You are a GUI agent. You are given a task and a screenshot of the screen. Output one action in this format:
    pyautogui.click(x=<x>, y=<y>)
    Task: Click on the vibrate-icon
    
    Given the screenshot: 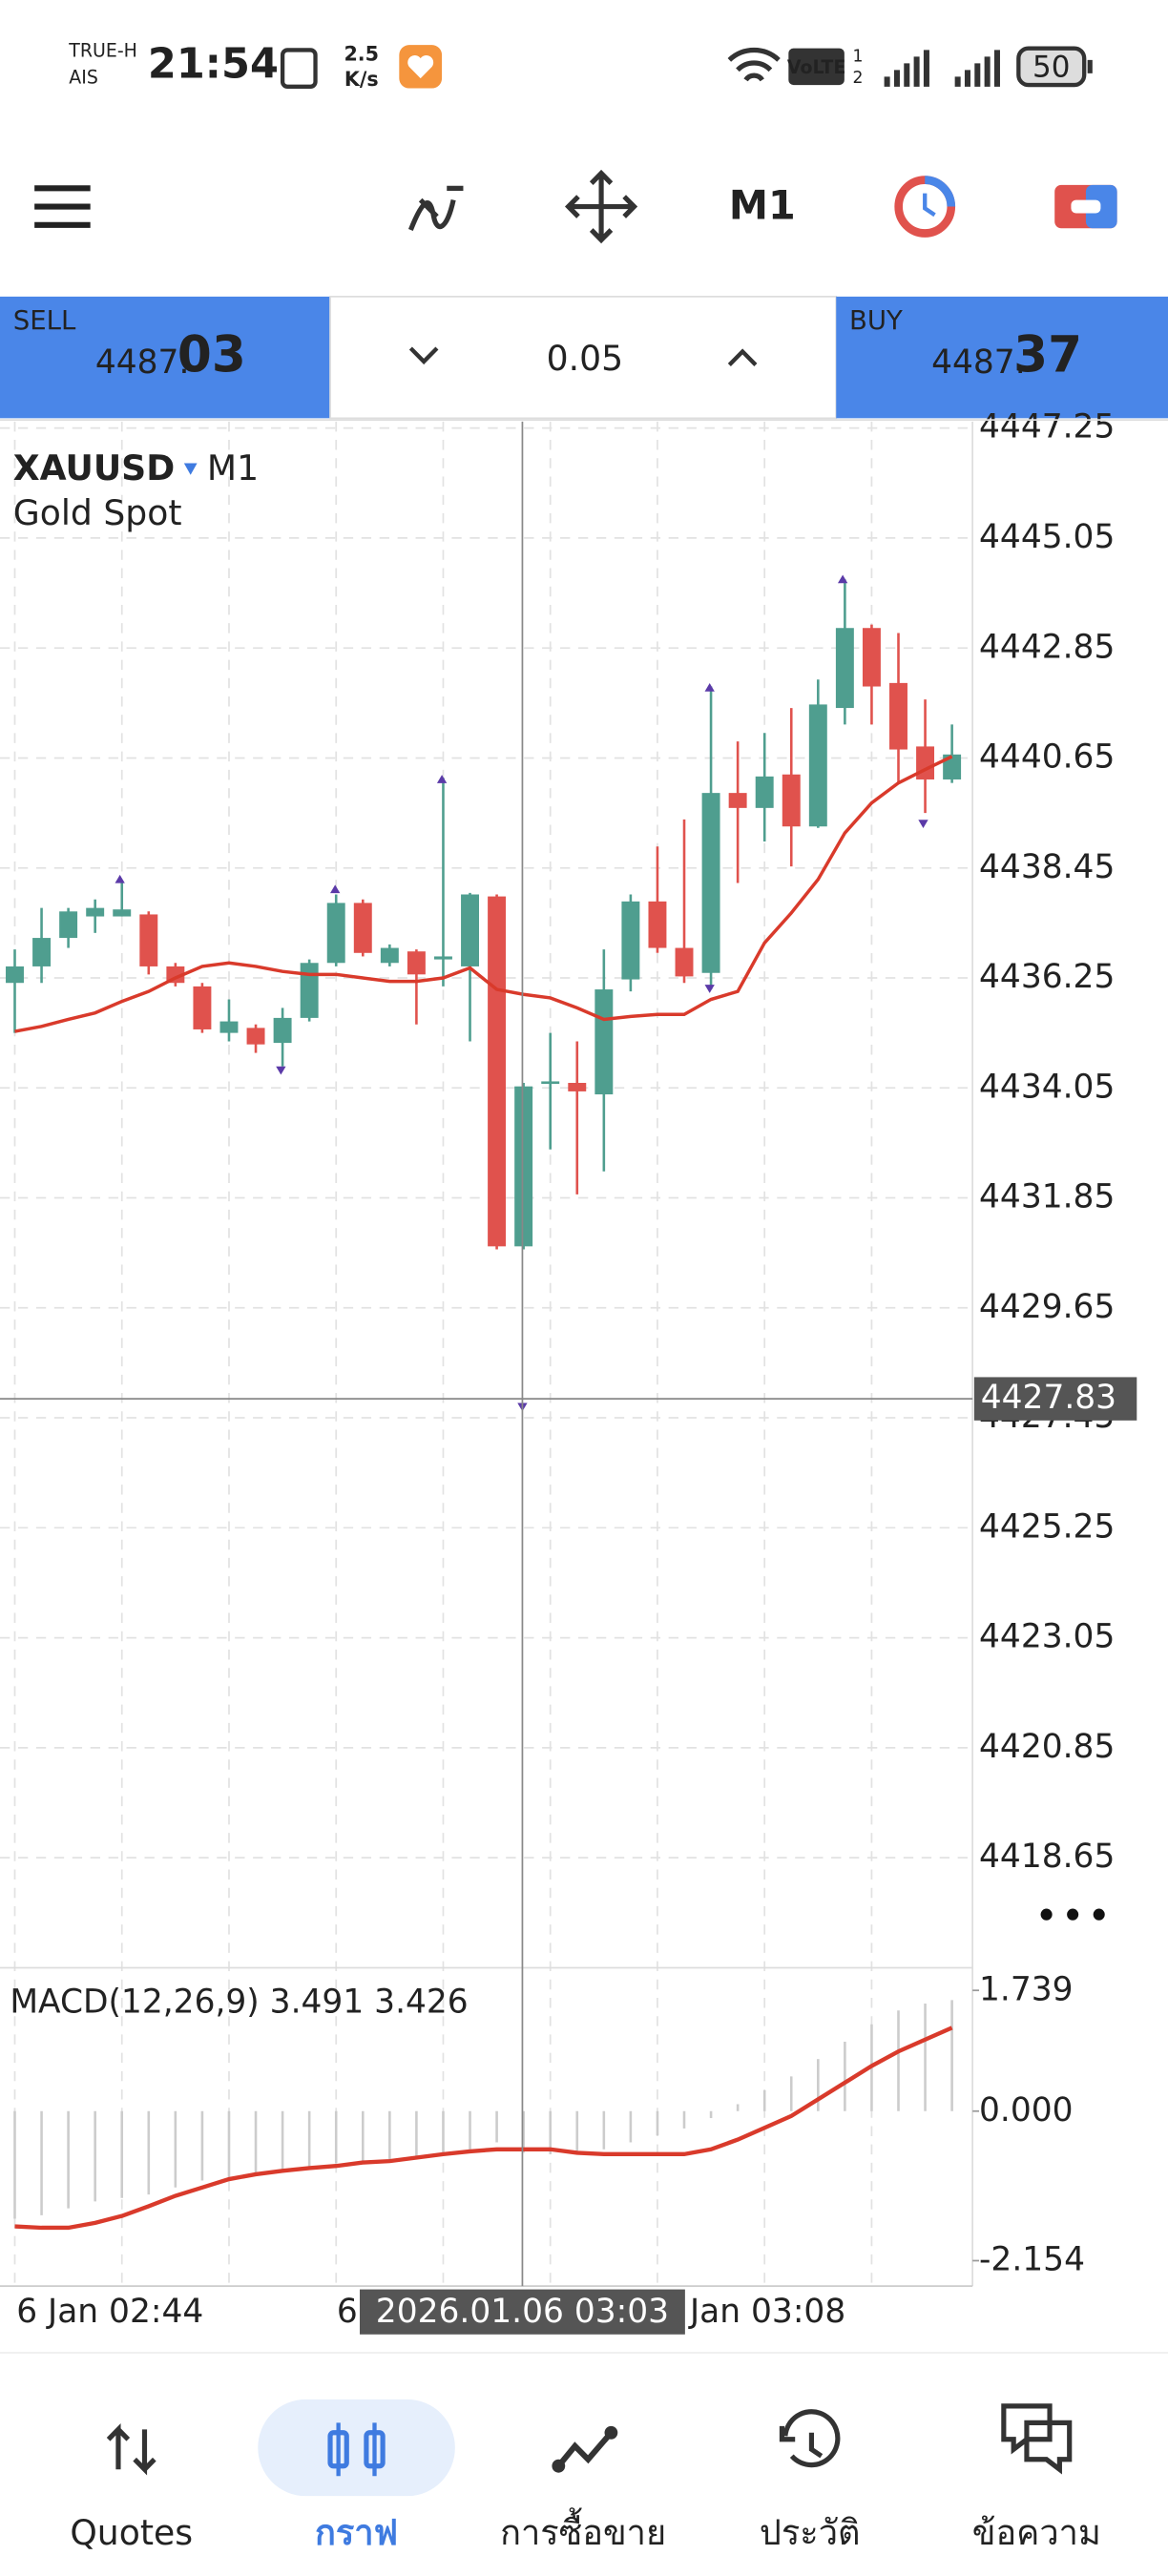 What is the action you would take?
    pyautogui.click(x=299, y=68)
    